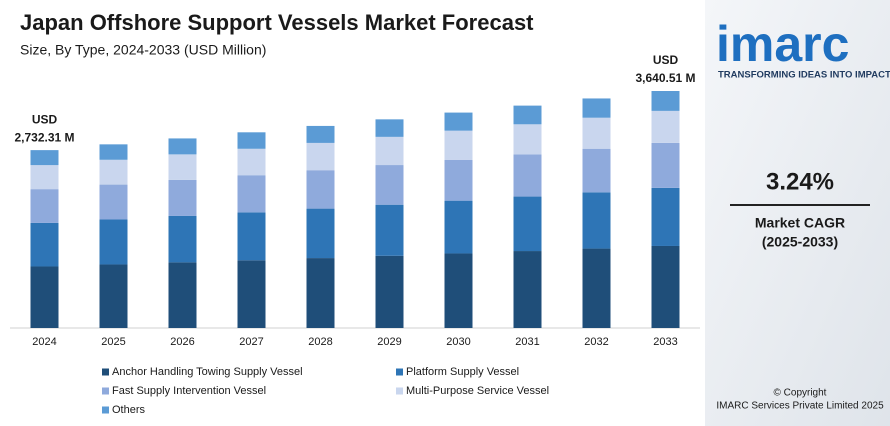 Image resolution: width=890 pixels, height=426 pixels. Describe the element at coordinates (527, 342) in the screenshot. I see `x-tick-label: 2031` at that location.